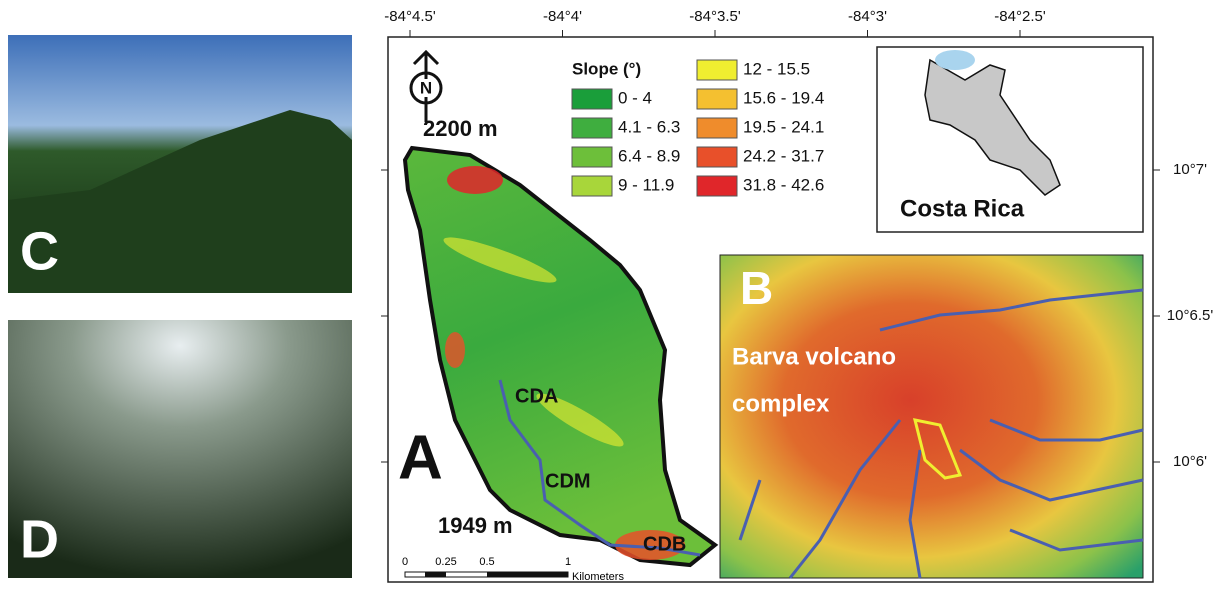 Image resolution: width=1220 pixels, height=595 pixels. Describe the element at coordinates (776, 68) in the screenshot. I see `legend-label: 12 - 15.5` at that location.